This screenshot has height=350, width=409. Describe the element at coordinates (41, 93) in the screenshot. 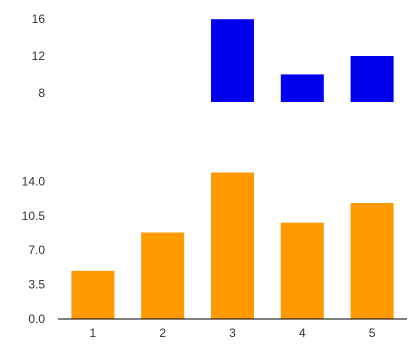

I see `y-tick-label: 8` at that location.